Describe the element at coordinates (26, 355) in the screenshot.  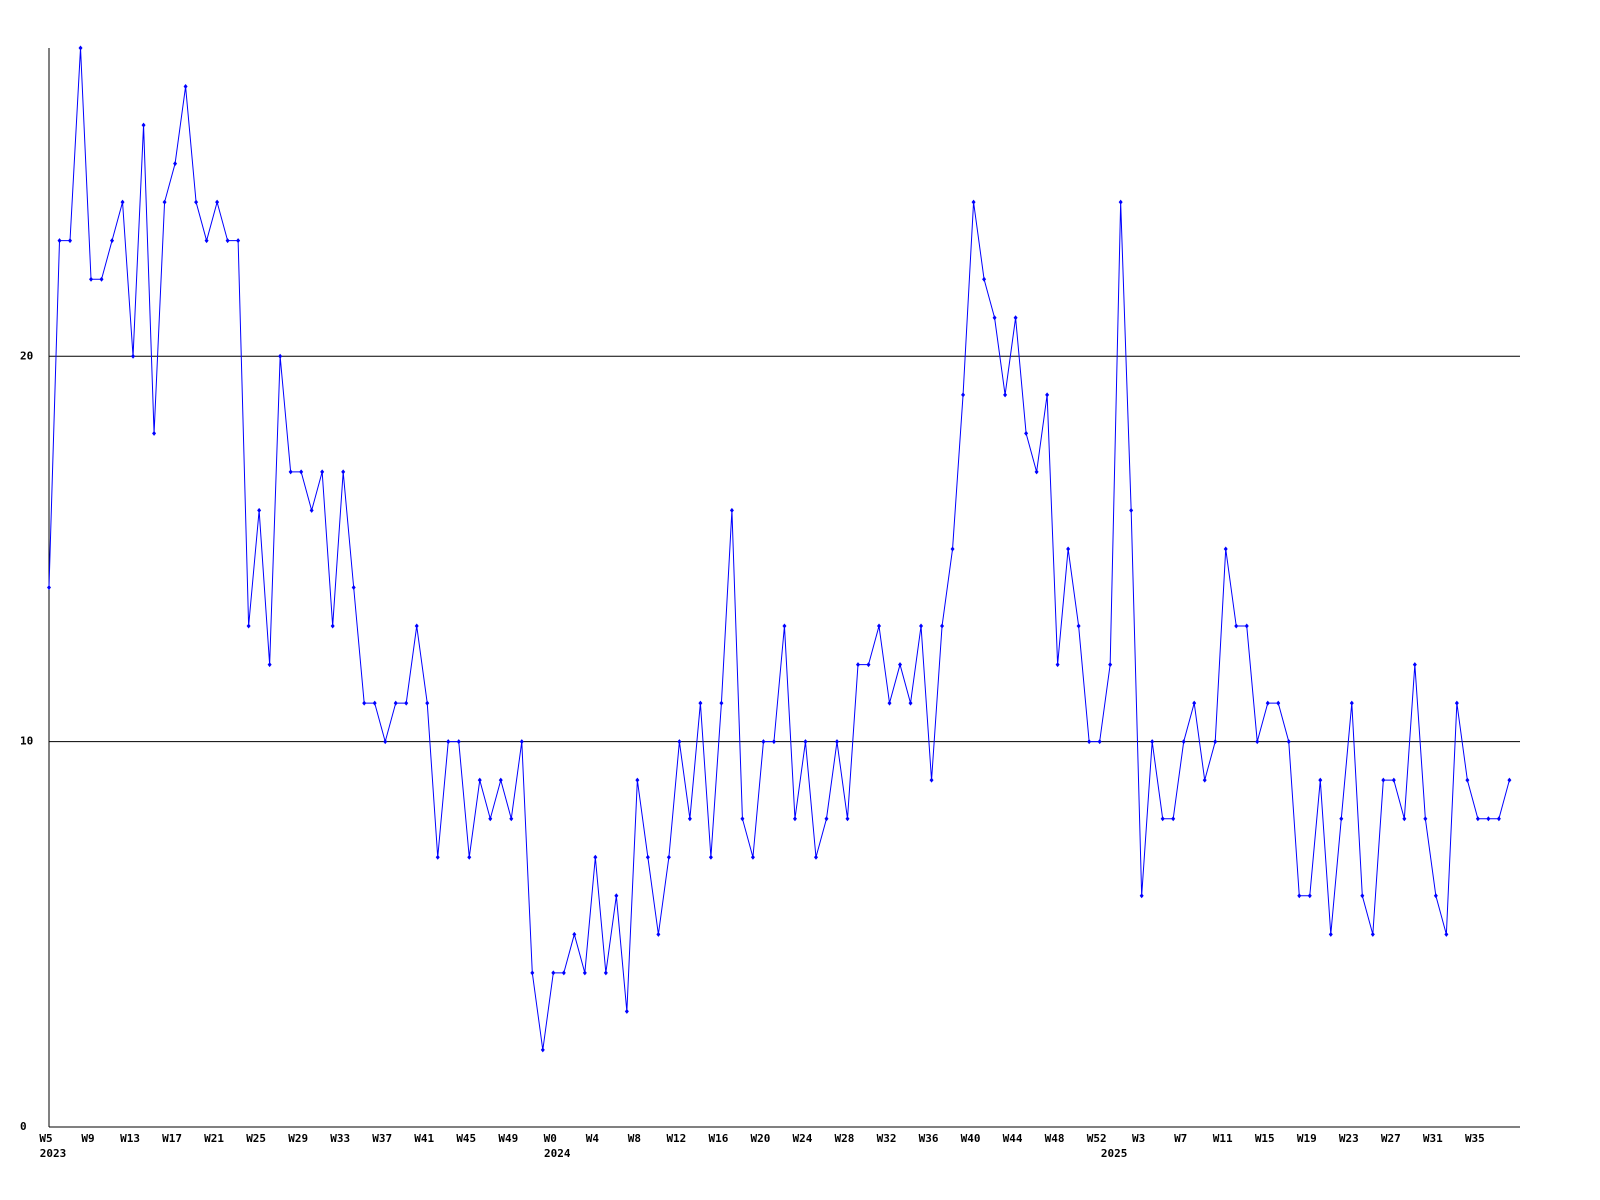
I see `y-tick-label: 20` at that location.